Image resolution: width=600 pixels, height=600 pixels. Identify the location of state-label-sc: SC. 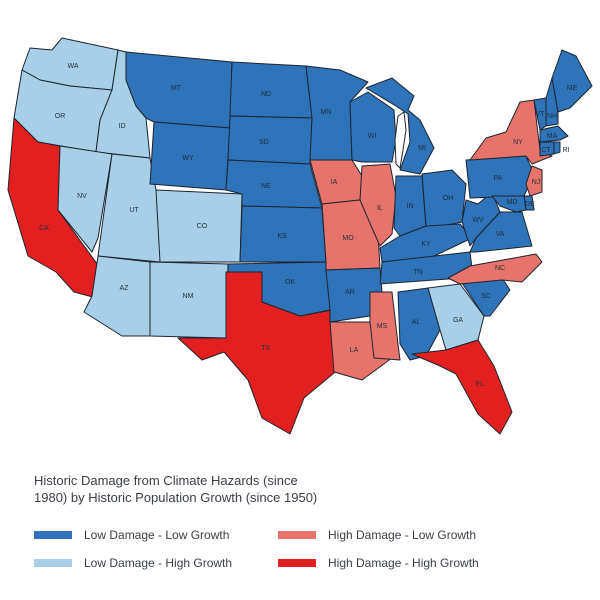
(486, 296).